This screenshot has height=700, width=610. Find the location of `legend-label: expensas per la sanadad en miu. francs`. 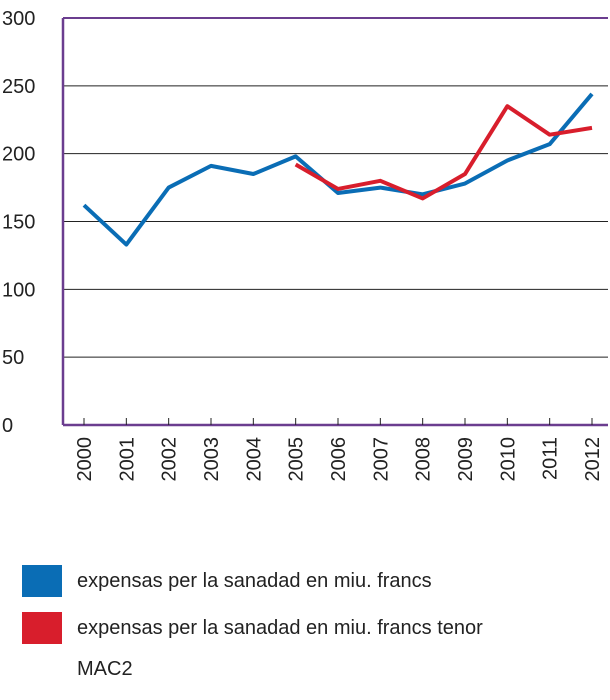

legend-label: expensas per la sanadad en miu. francs is located at coordinates (254, 581).